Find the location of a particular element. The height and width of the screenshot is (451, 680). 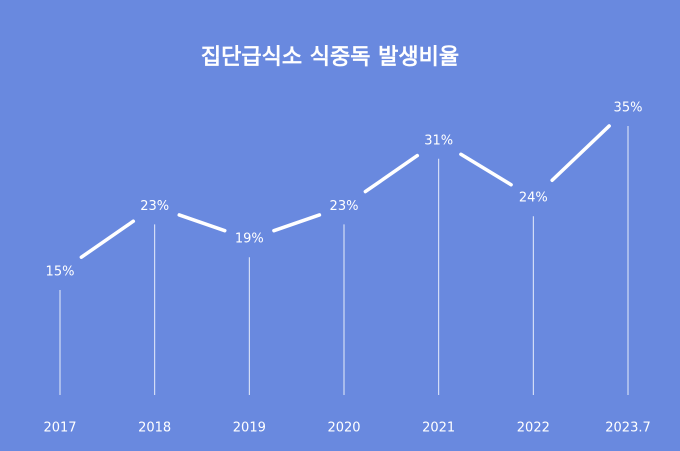

x-tick-label: 2023.7 is located at coordinates (628, 428).